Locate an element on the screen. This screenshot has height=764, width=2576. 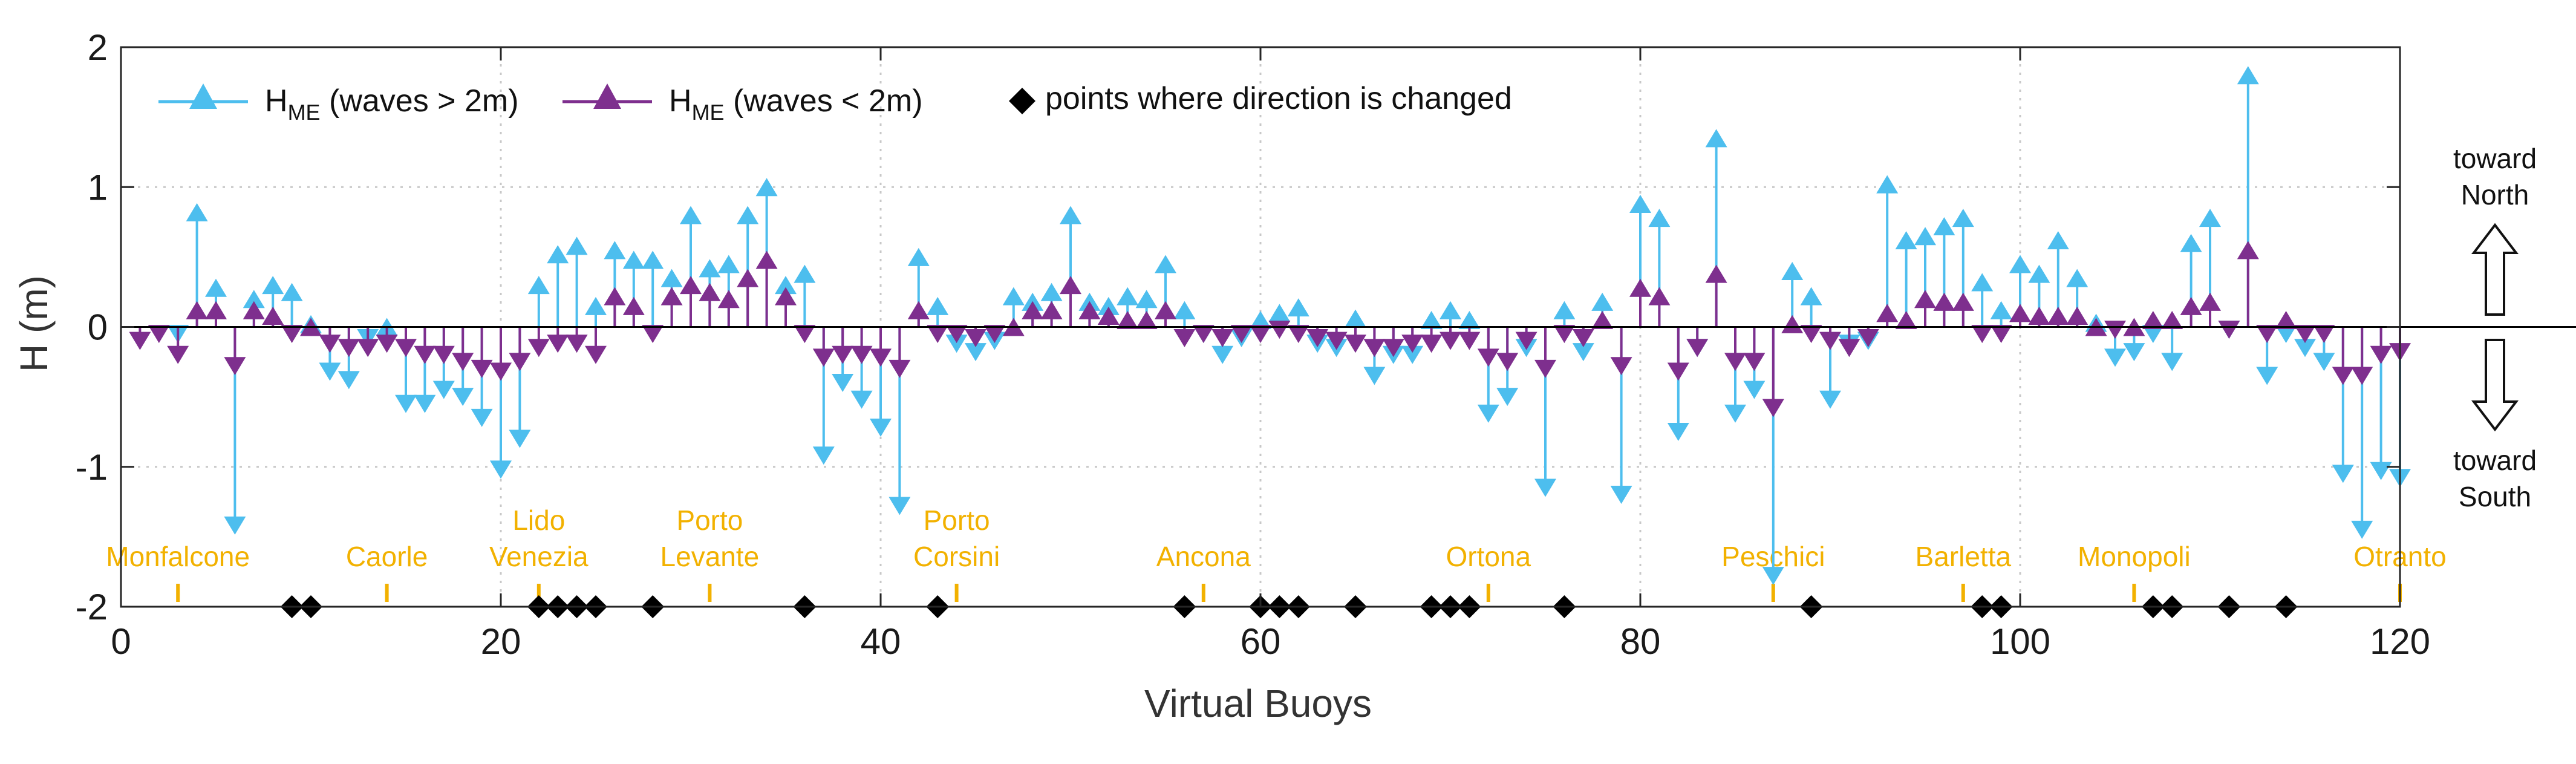
south-label-line2: South is located at coordinates (2495, 496).